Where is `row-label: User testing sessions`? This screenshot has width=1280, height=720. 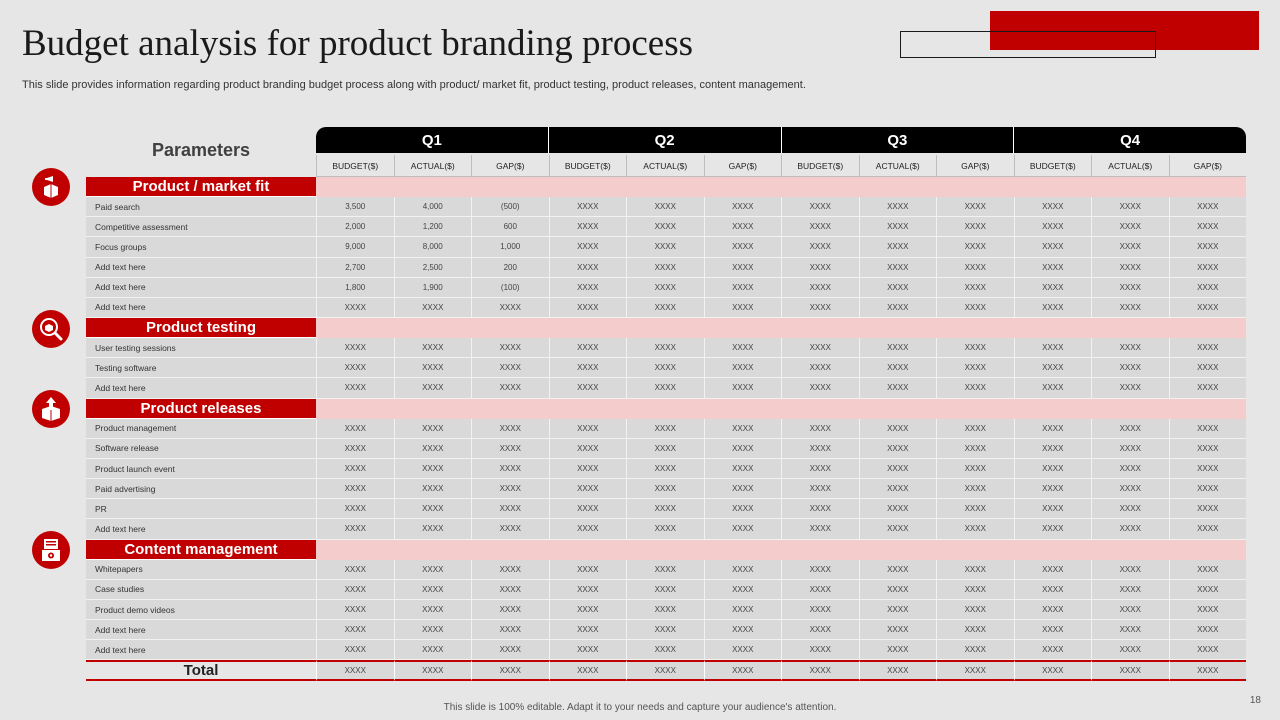
row-label: User testing sessions is located at coordinates (201, 348).